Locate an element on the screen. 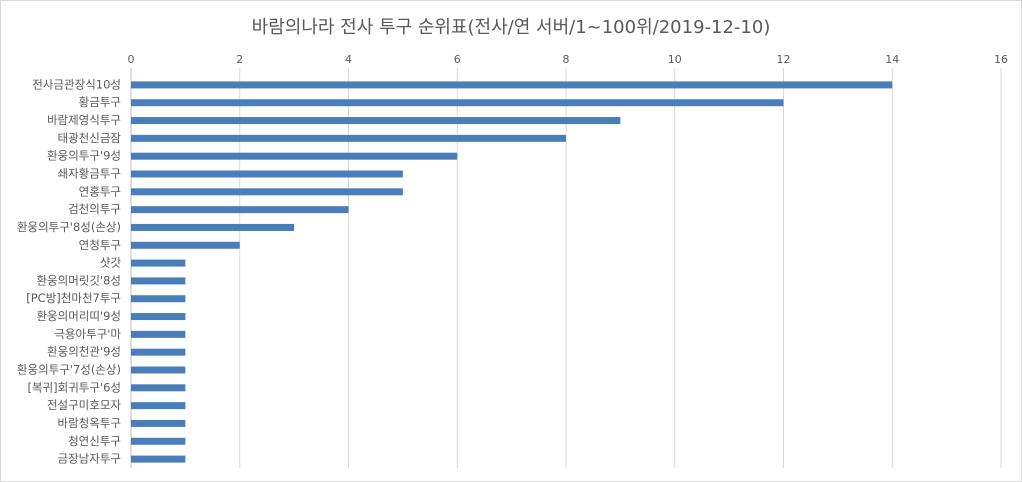 The width and height of the screenshot is (1022, 482). y-tick-label: 연홍투구 is located at coordinates (100, 191).